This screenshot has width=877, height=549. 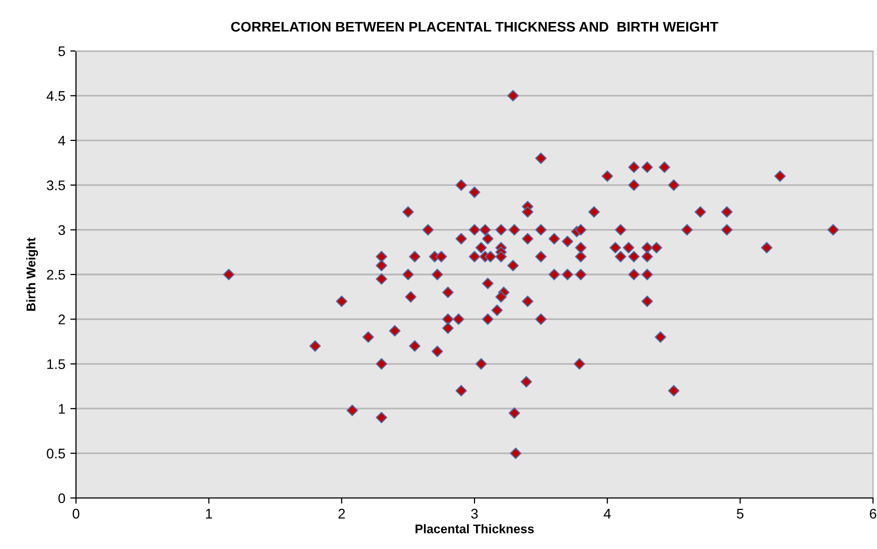 I want to click on y-tick-label: 4.5, so click(x=56, y=96).